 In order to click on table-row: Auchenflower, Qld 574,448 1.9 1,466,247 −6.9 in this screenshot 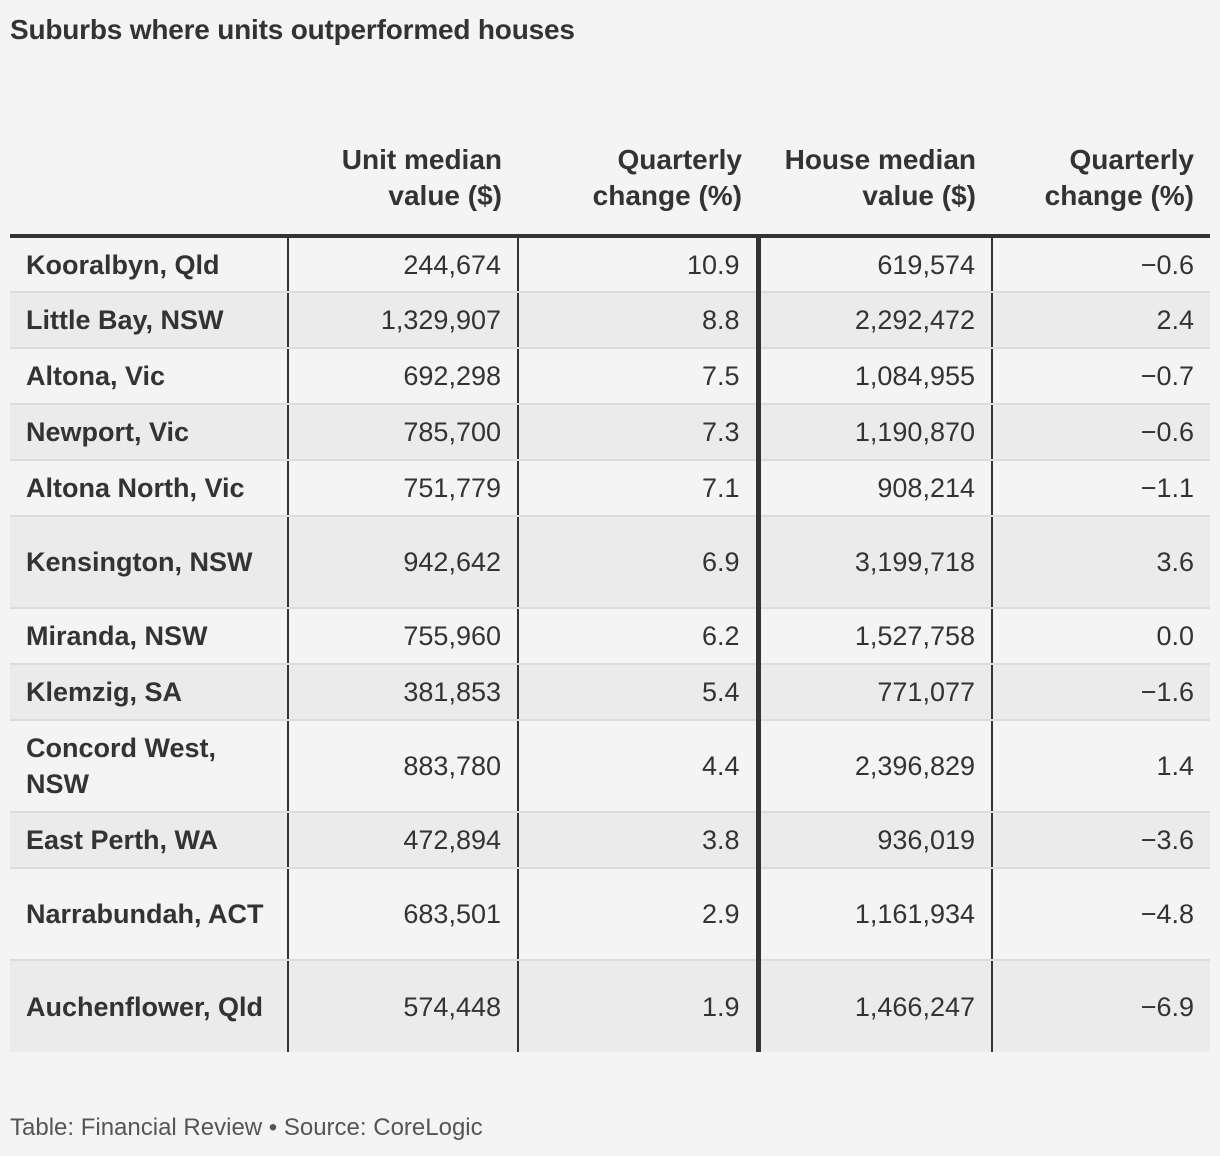, I will do `click(610, 1006)`.